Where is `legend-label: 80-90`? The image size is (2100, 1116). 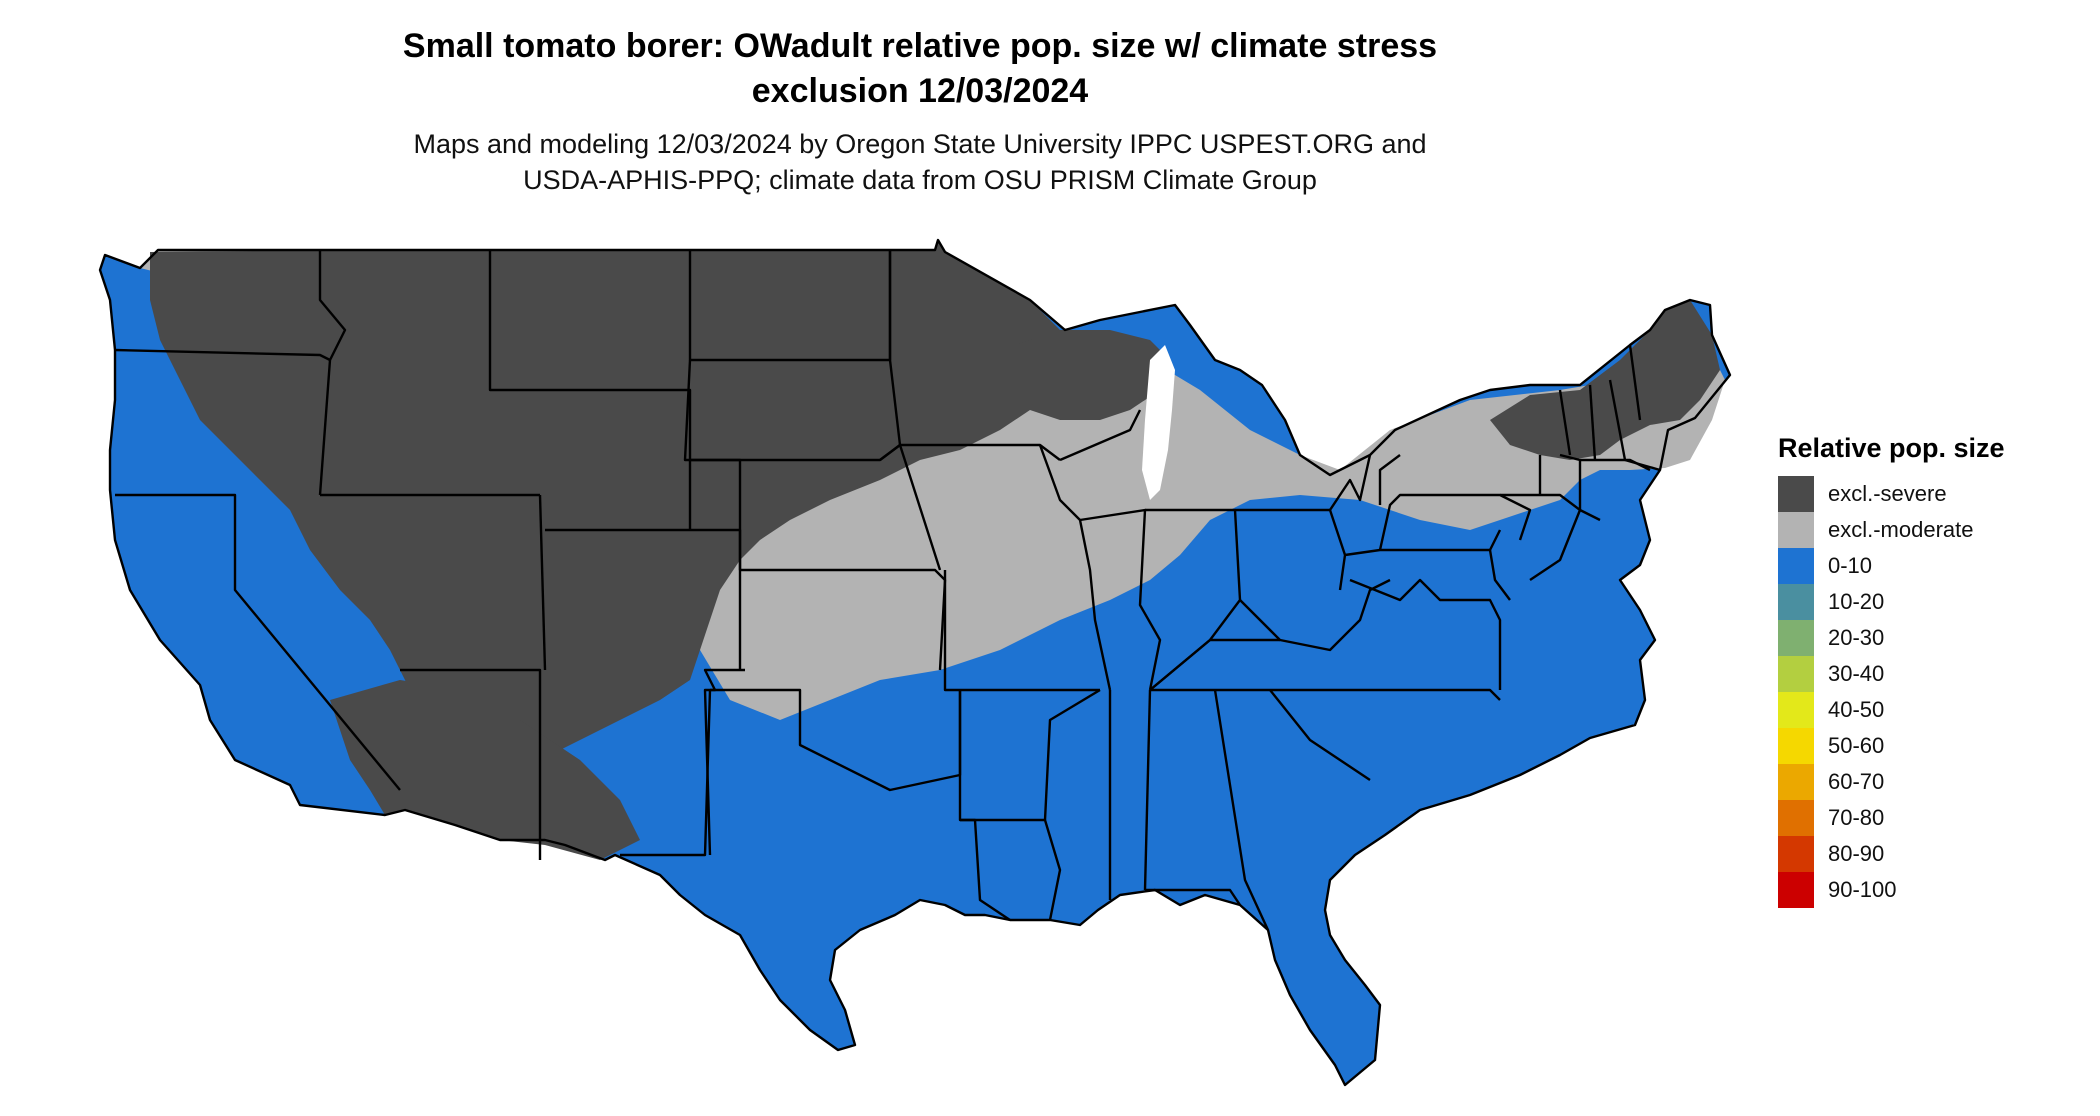
legend-label: 80-90 is located at coordinates (1856, 853).